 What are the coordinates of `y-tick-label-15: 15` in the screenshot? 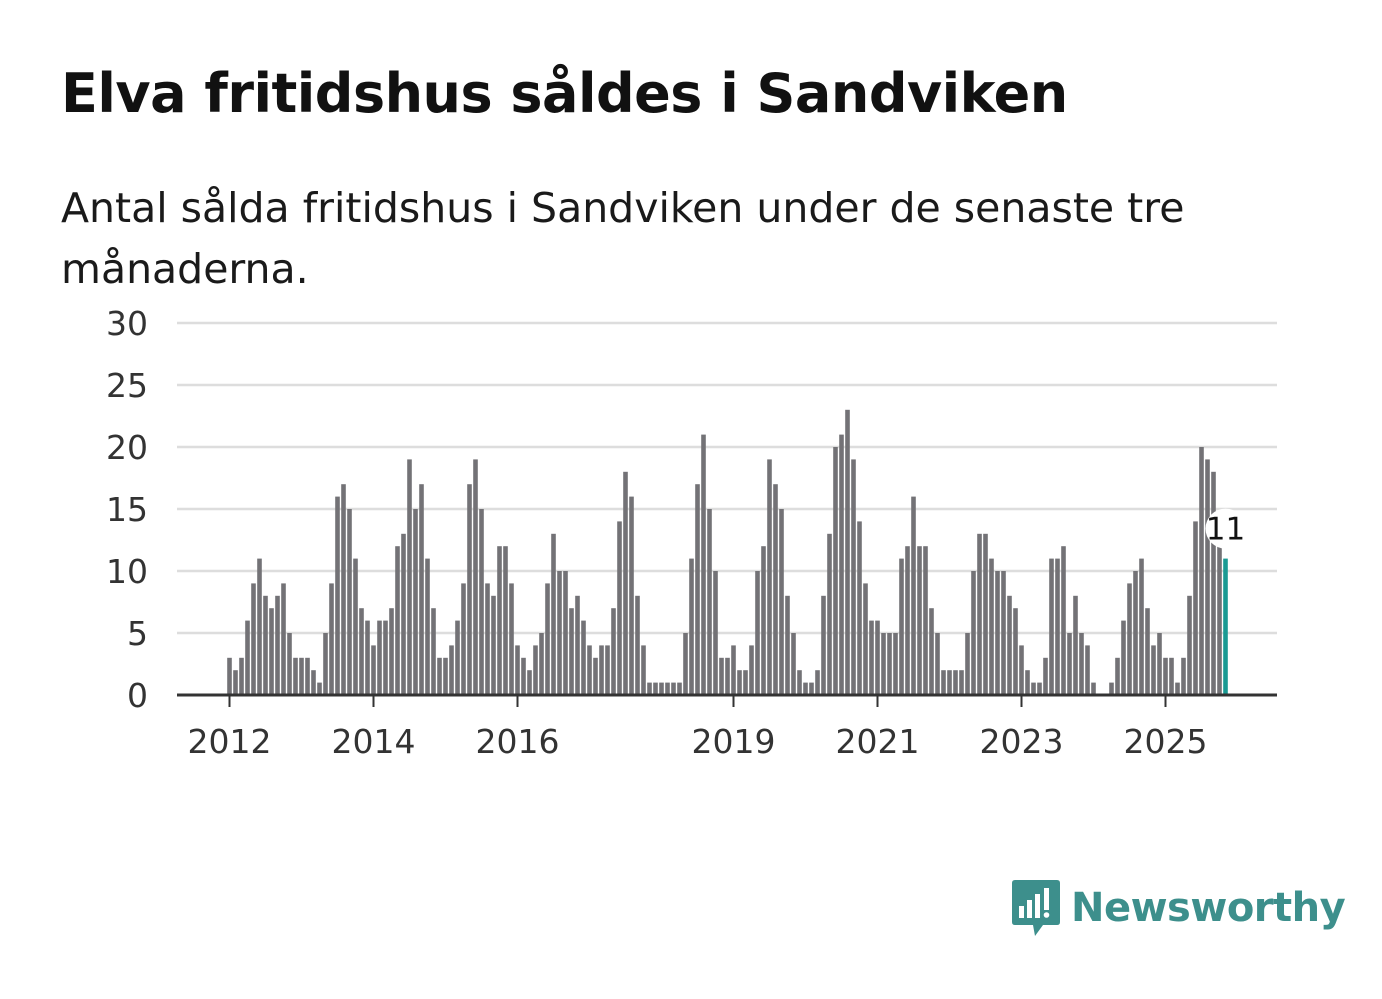 It's located at (127, 509).